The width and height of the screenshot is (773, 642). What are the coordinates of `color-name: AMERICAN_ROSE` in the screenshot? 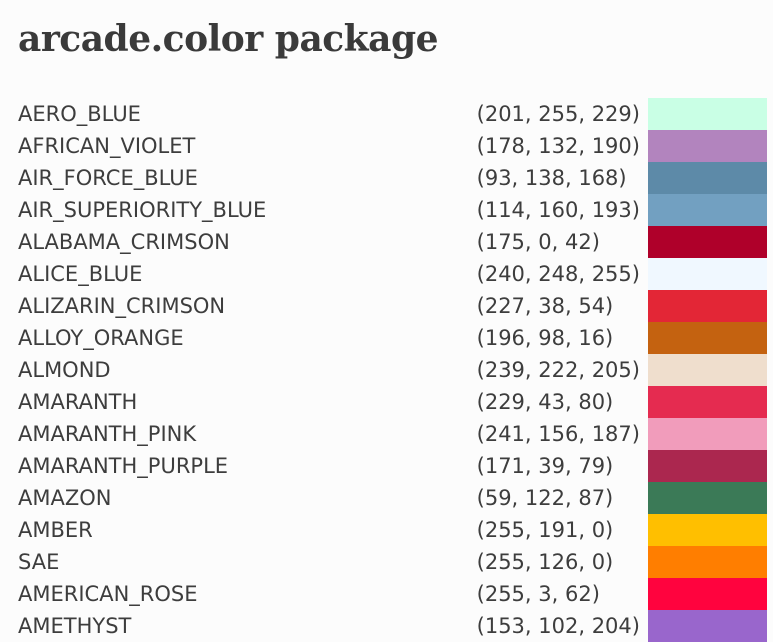 It's located at (108, 594).